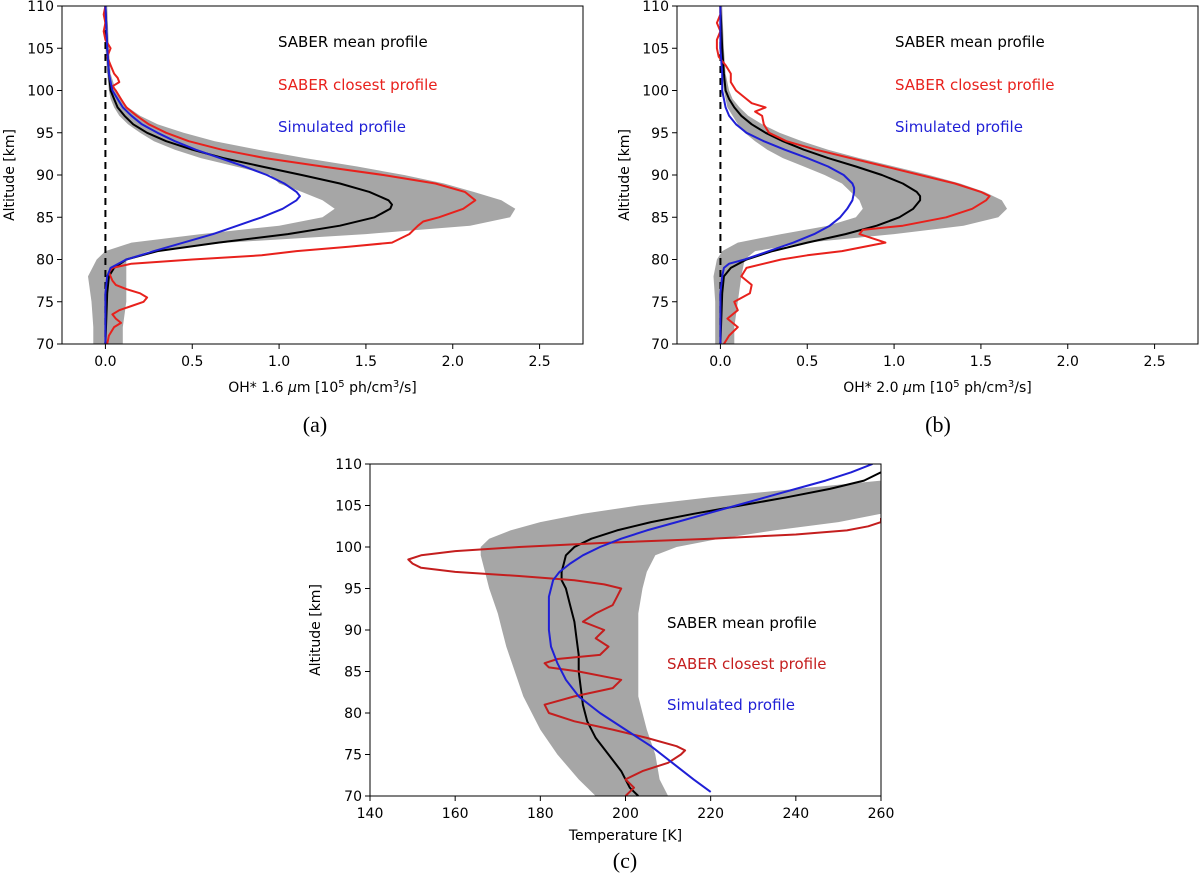 The width and height of the screenshot is (1200, 885). Describe the element at coordinates (795, 814) in the screenshot. I see `x-tick-label: 240` at that location.